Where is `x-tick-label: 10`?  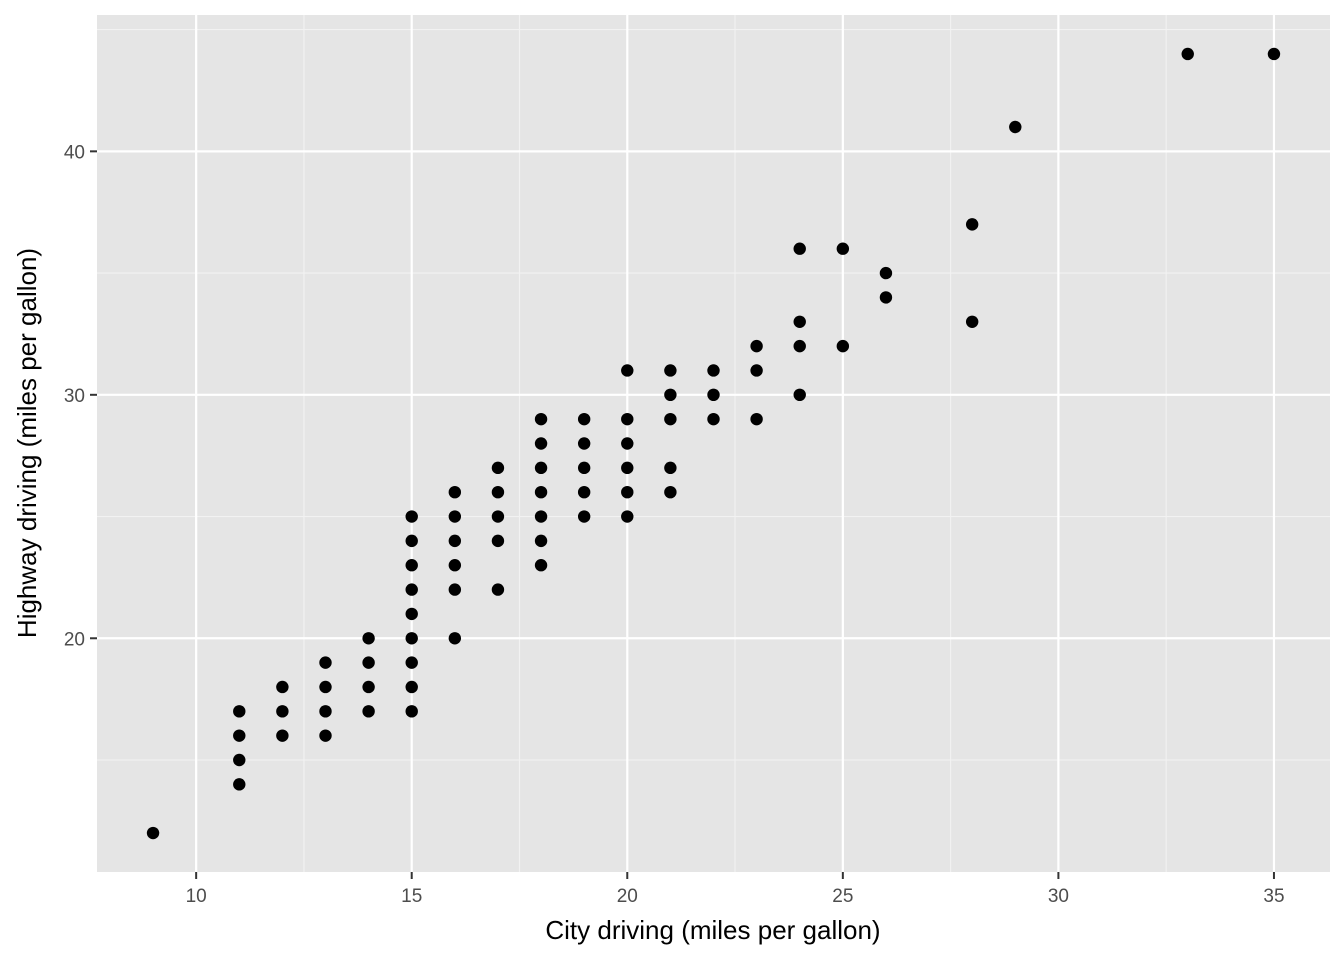
x-tick-label: 10 is located at coordinates (196, 896).